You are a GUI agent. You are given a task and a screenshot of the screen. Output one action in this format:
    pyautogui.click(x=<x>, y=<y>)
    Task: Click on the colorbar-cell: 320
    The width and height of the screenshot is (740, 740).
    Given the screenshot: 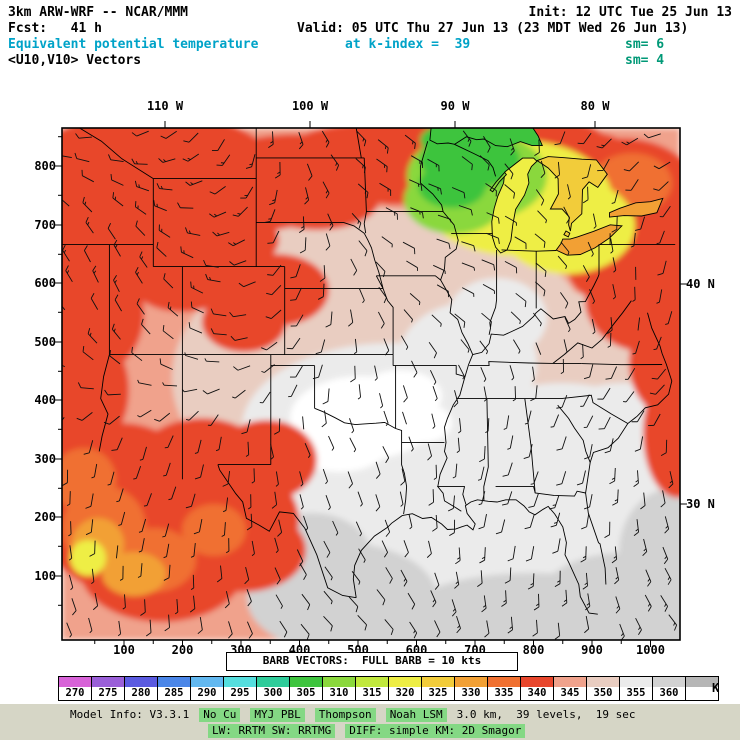 What is the action you would take?
    pyautogui.click(x=404, y=688)
    